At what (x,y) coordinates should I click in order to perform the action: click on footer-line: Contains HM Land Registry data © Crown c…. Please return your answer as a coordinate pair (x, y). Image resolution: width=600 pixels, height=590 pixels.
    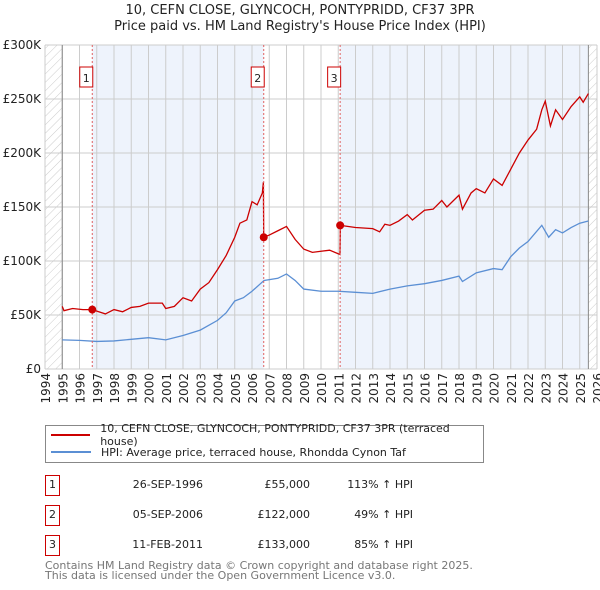
    Looking at the image, I should click on (259, 565).